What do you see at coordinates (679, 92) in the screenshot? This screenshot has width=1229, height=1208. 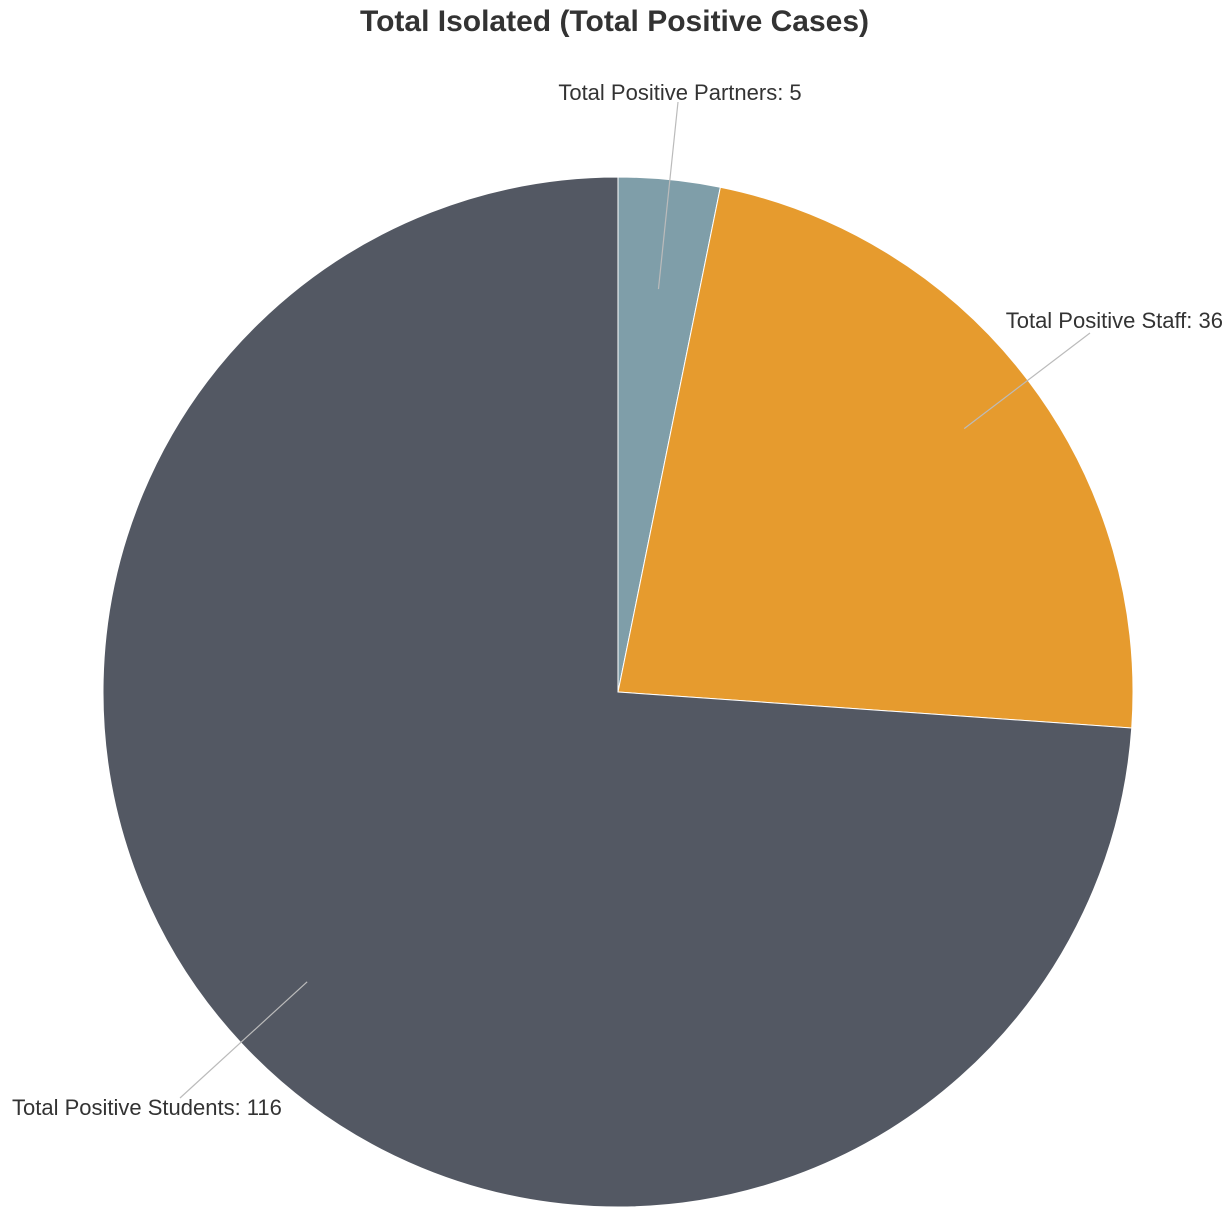 I see `slice-label-total-positive-partners: Total Positive Partners: 5` at bounding box center [679, 92].